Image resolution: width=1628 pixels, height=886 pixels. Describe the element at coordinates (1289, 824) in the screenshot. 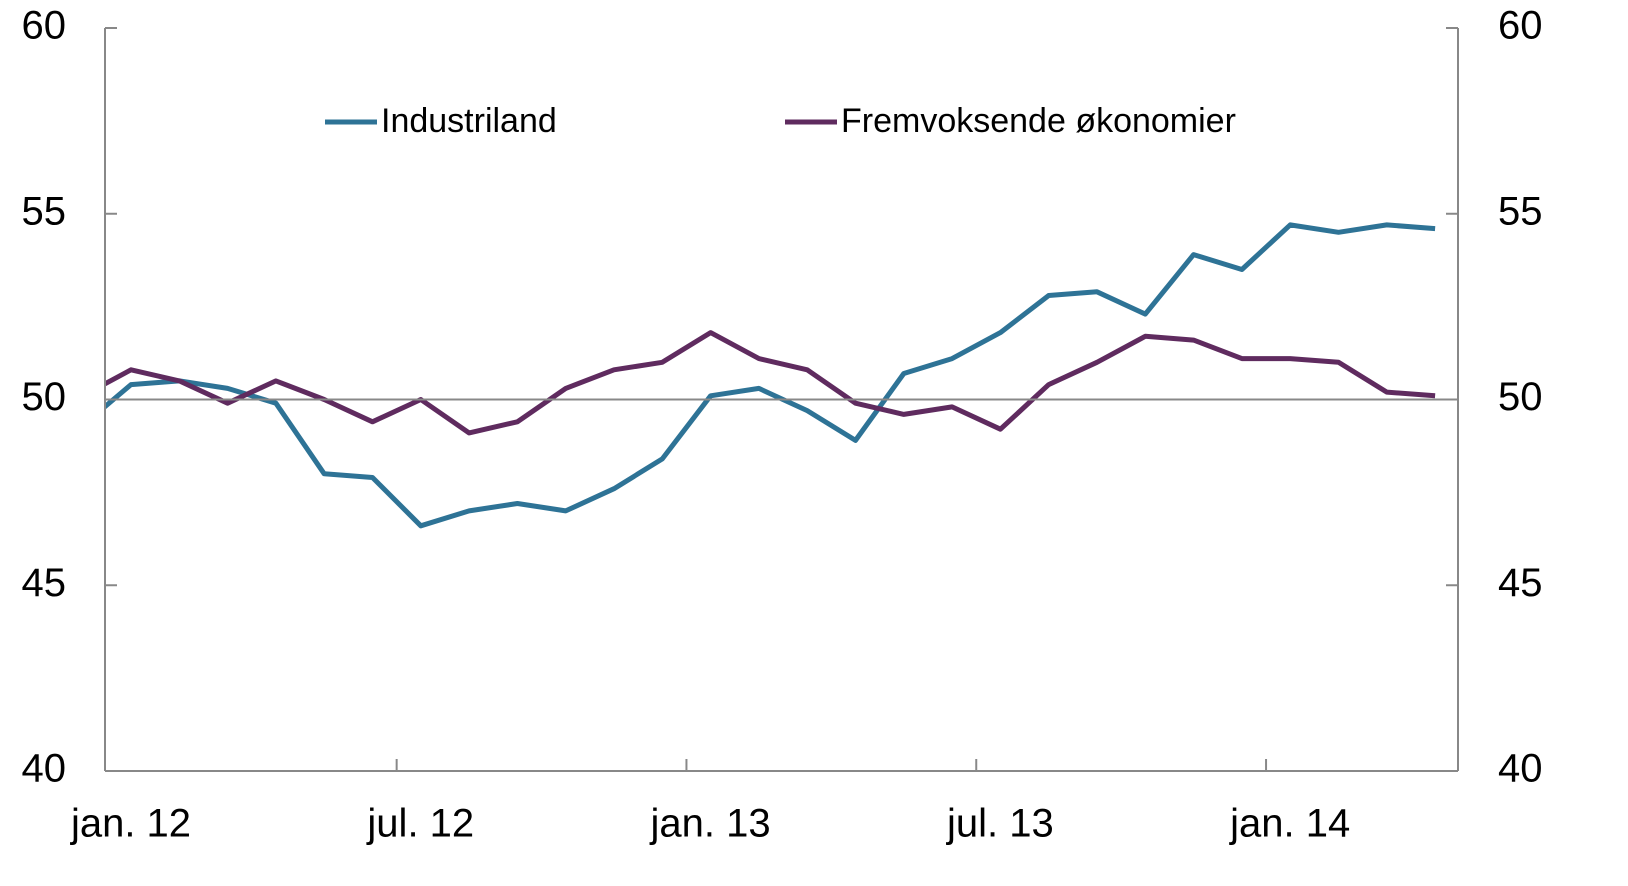

I see `x-tick-label: jan. 14` at that location.